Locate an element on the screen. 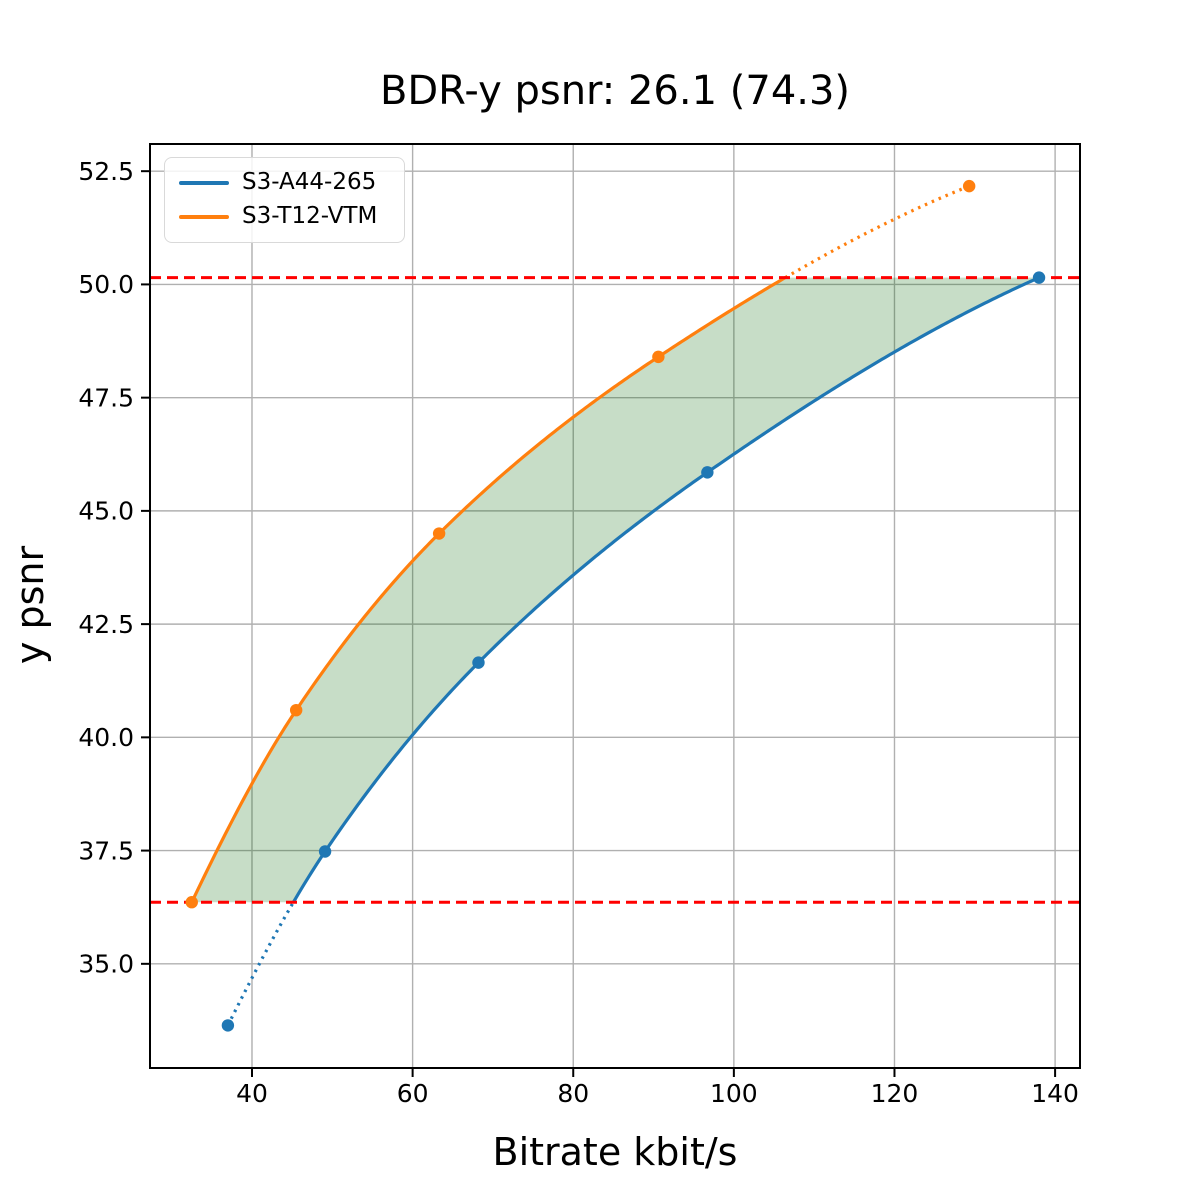 The width and height of the screenshot is (1200, 1200). x-tick-label: 100 is located at coordinates (734, 1093).